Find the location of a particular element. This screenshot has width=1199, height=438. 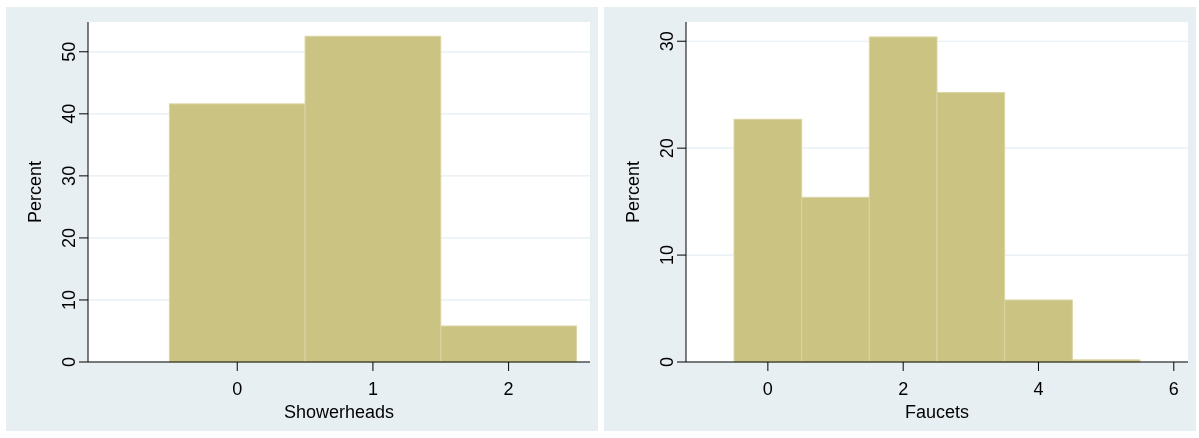

x-tick-label: 4 is located at coordinates (1038, 389).